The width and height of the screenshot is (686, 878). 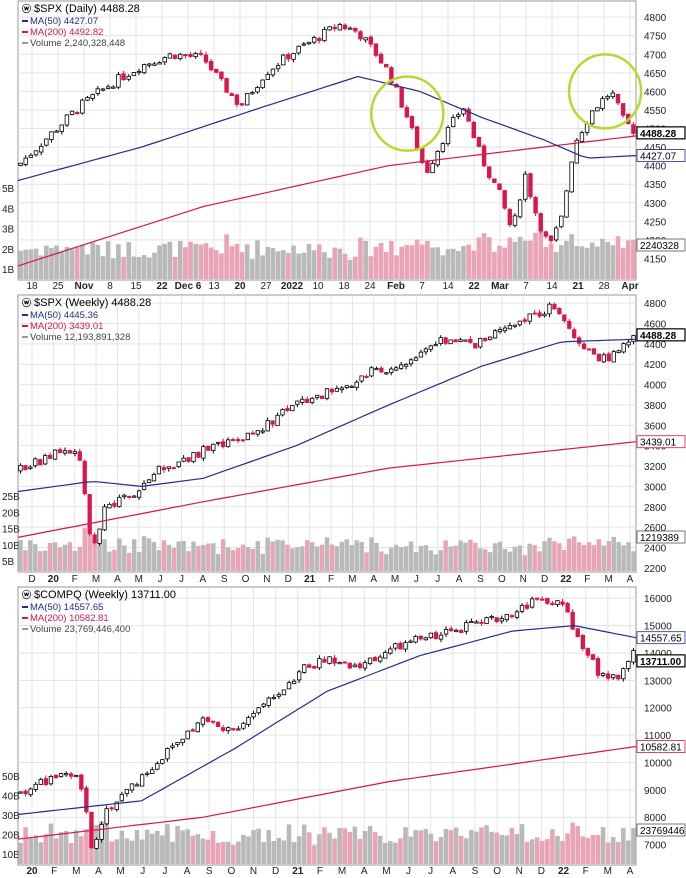 What do you see at coordinates (655, 18) in the screenshot?
I see `y-tick-label: 4800` at bounding box center [655, 18].